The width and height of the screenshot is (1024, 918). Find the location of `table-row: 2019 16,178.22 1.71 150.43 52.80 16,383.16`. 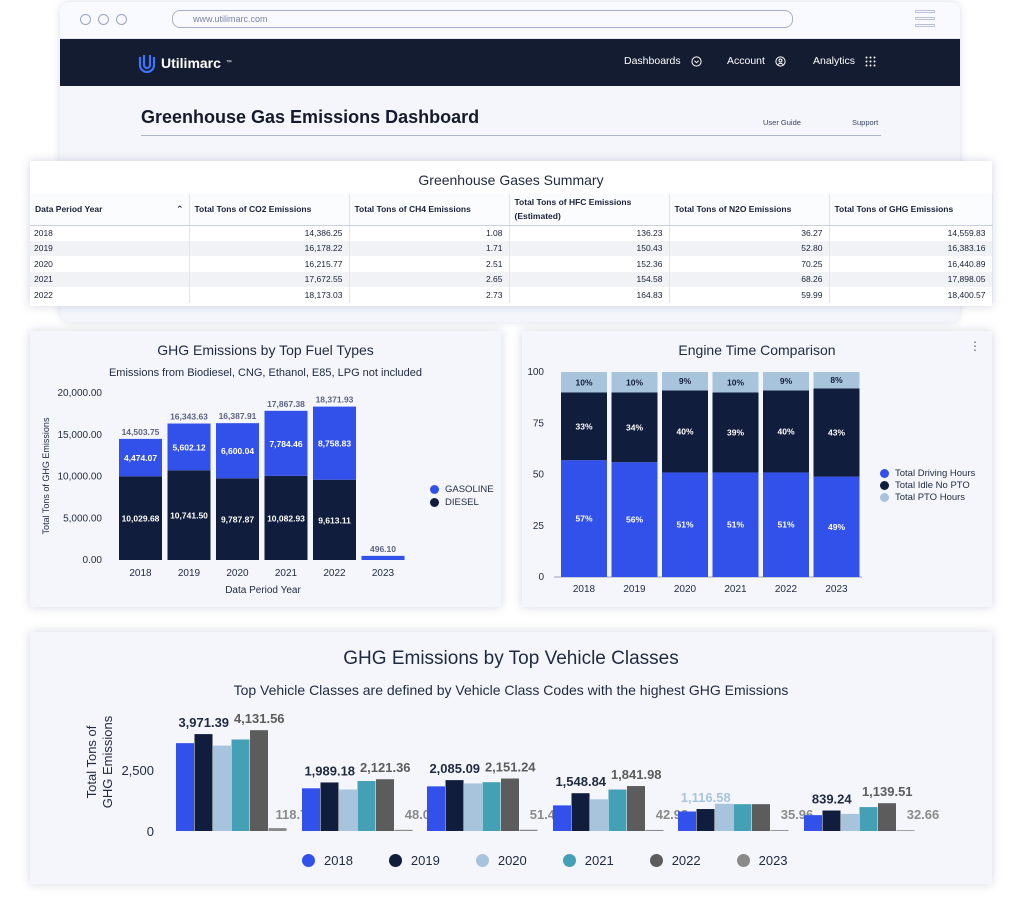

table-row: 2019 16,178.22 1.71 150.43 52.80 16,383.16 is located at coordinates (511, 248).